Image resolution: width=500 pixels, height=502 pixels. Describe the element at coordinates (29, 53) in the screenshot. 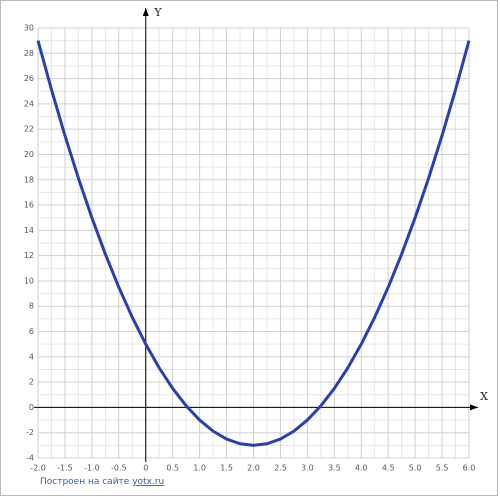

I see `y-tick-label: 28` at that location.